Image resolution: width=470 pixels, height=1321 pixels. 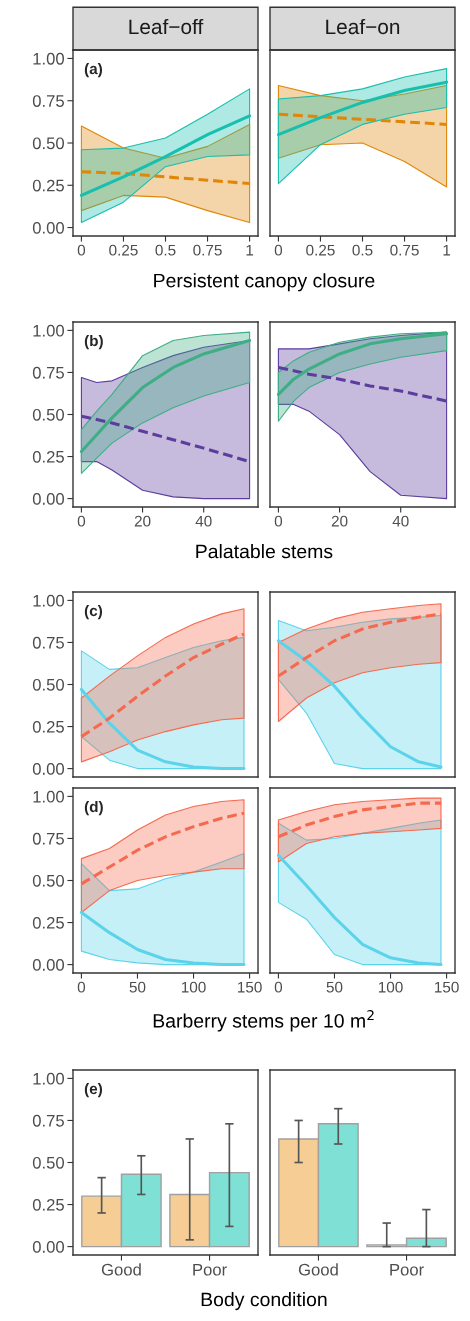 I want to click on annotation: (e), so click(x=93, y=1090).